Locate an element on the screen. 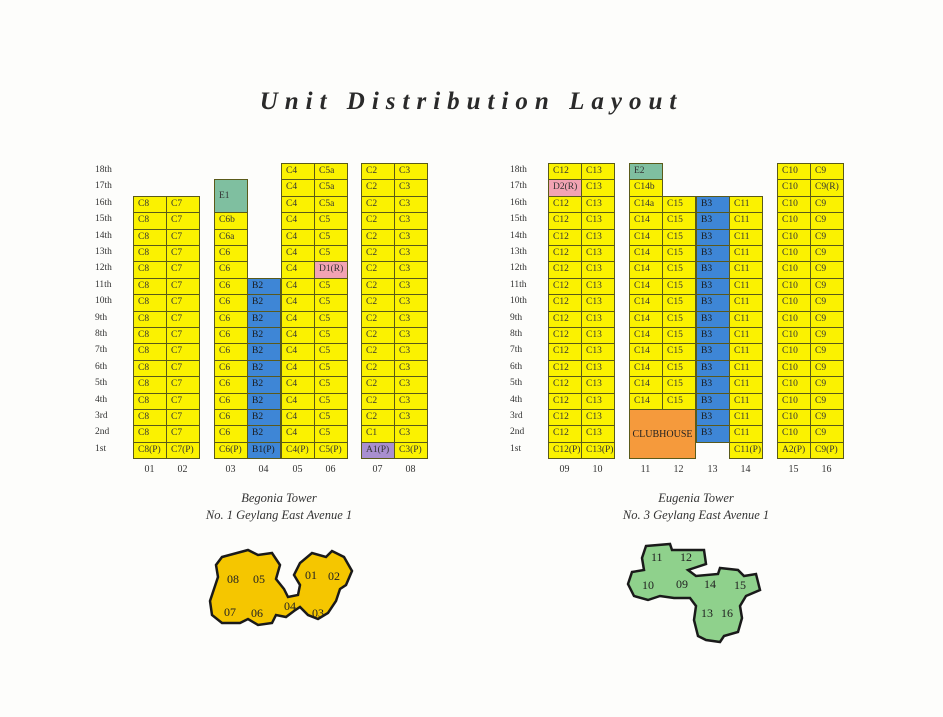  begonia-unit-cell: C6b is located at coordinates (231, 221).